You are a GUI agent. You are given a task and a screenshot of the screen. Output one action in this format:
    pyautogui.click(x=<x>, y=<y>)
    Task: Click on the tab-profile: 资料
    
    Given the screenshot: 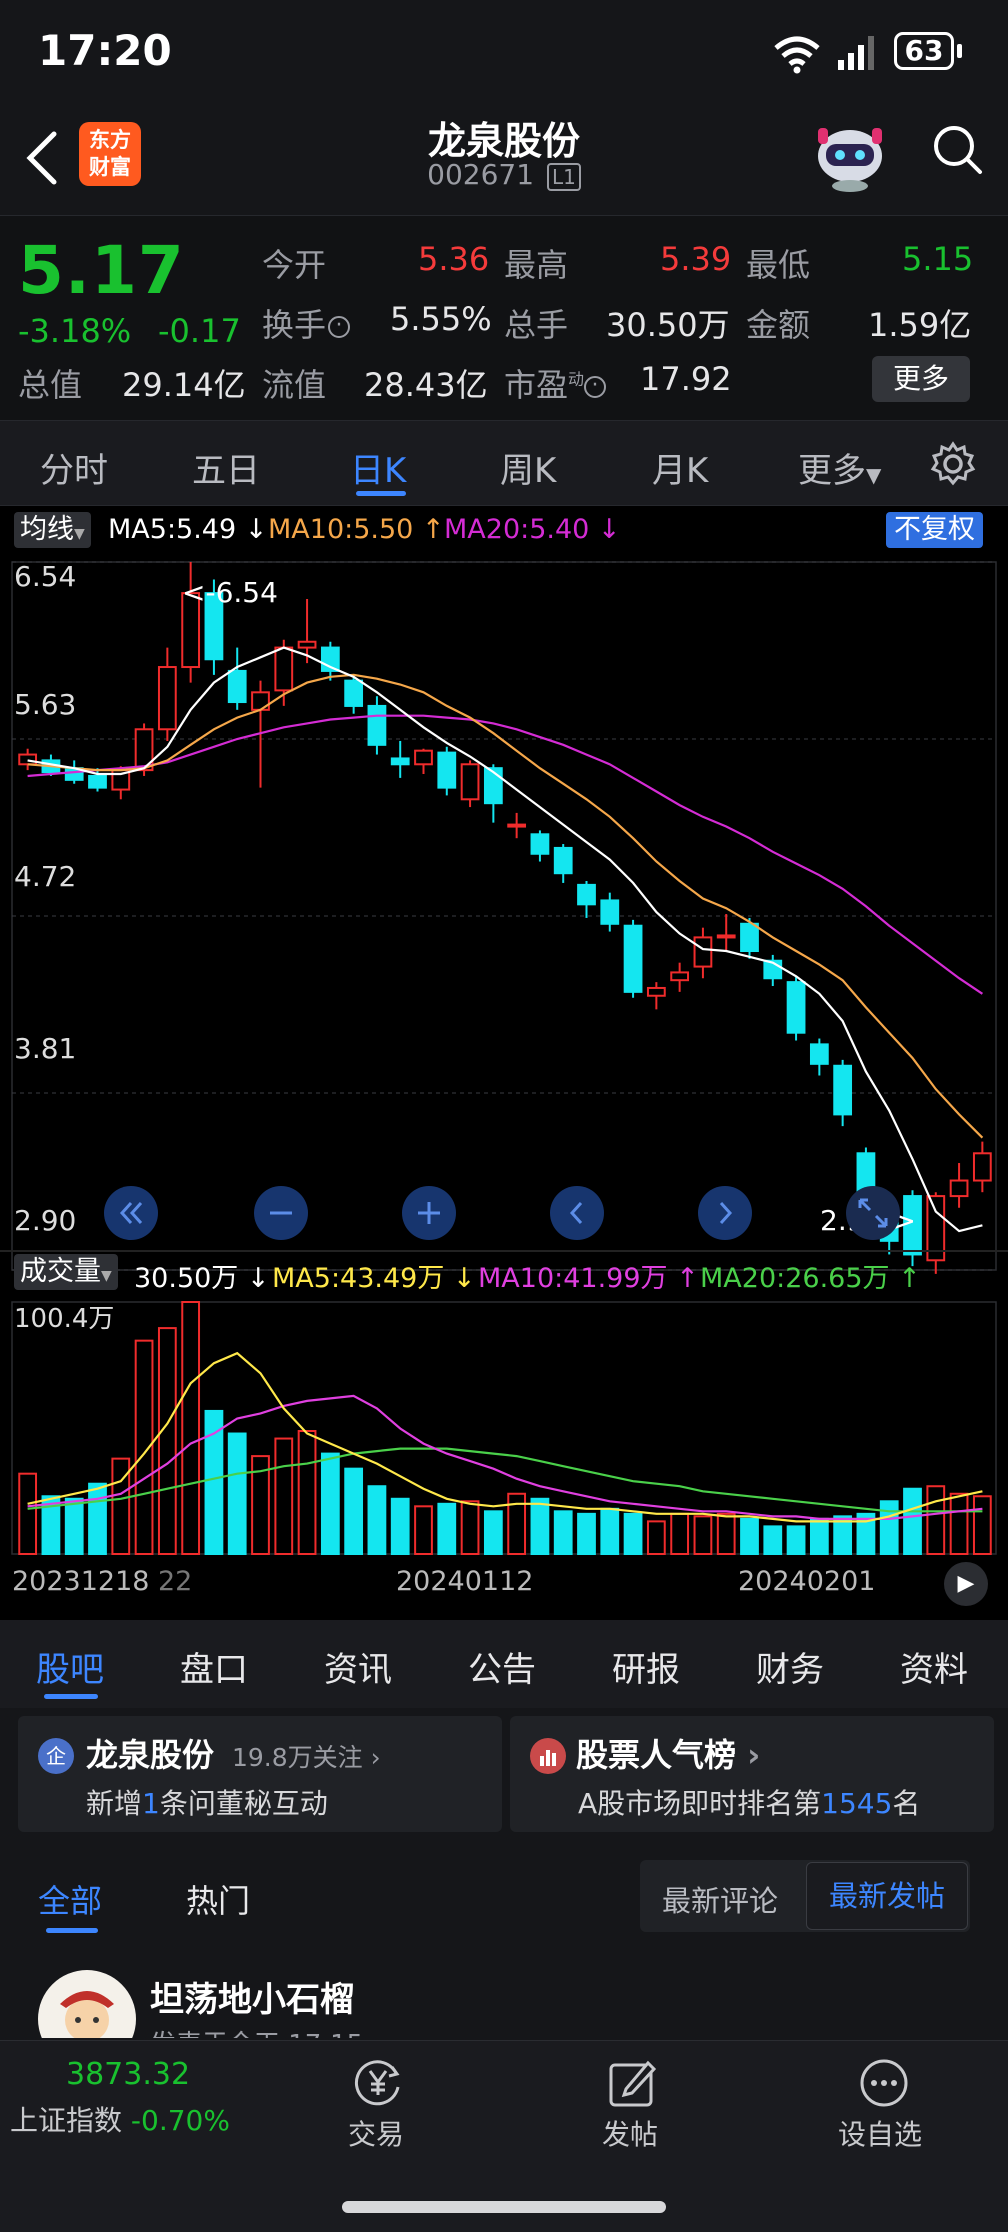 What is the action you would take?
    pyautogui.click(x=934, y=1670)
    